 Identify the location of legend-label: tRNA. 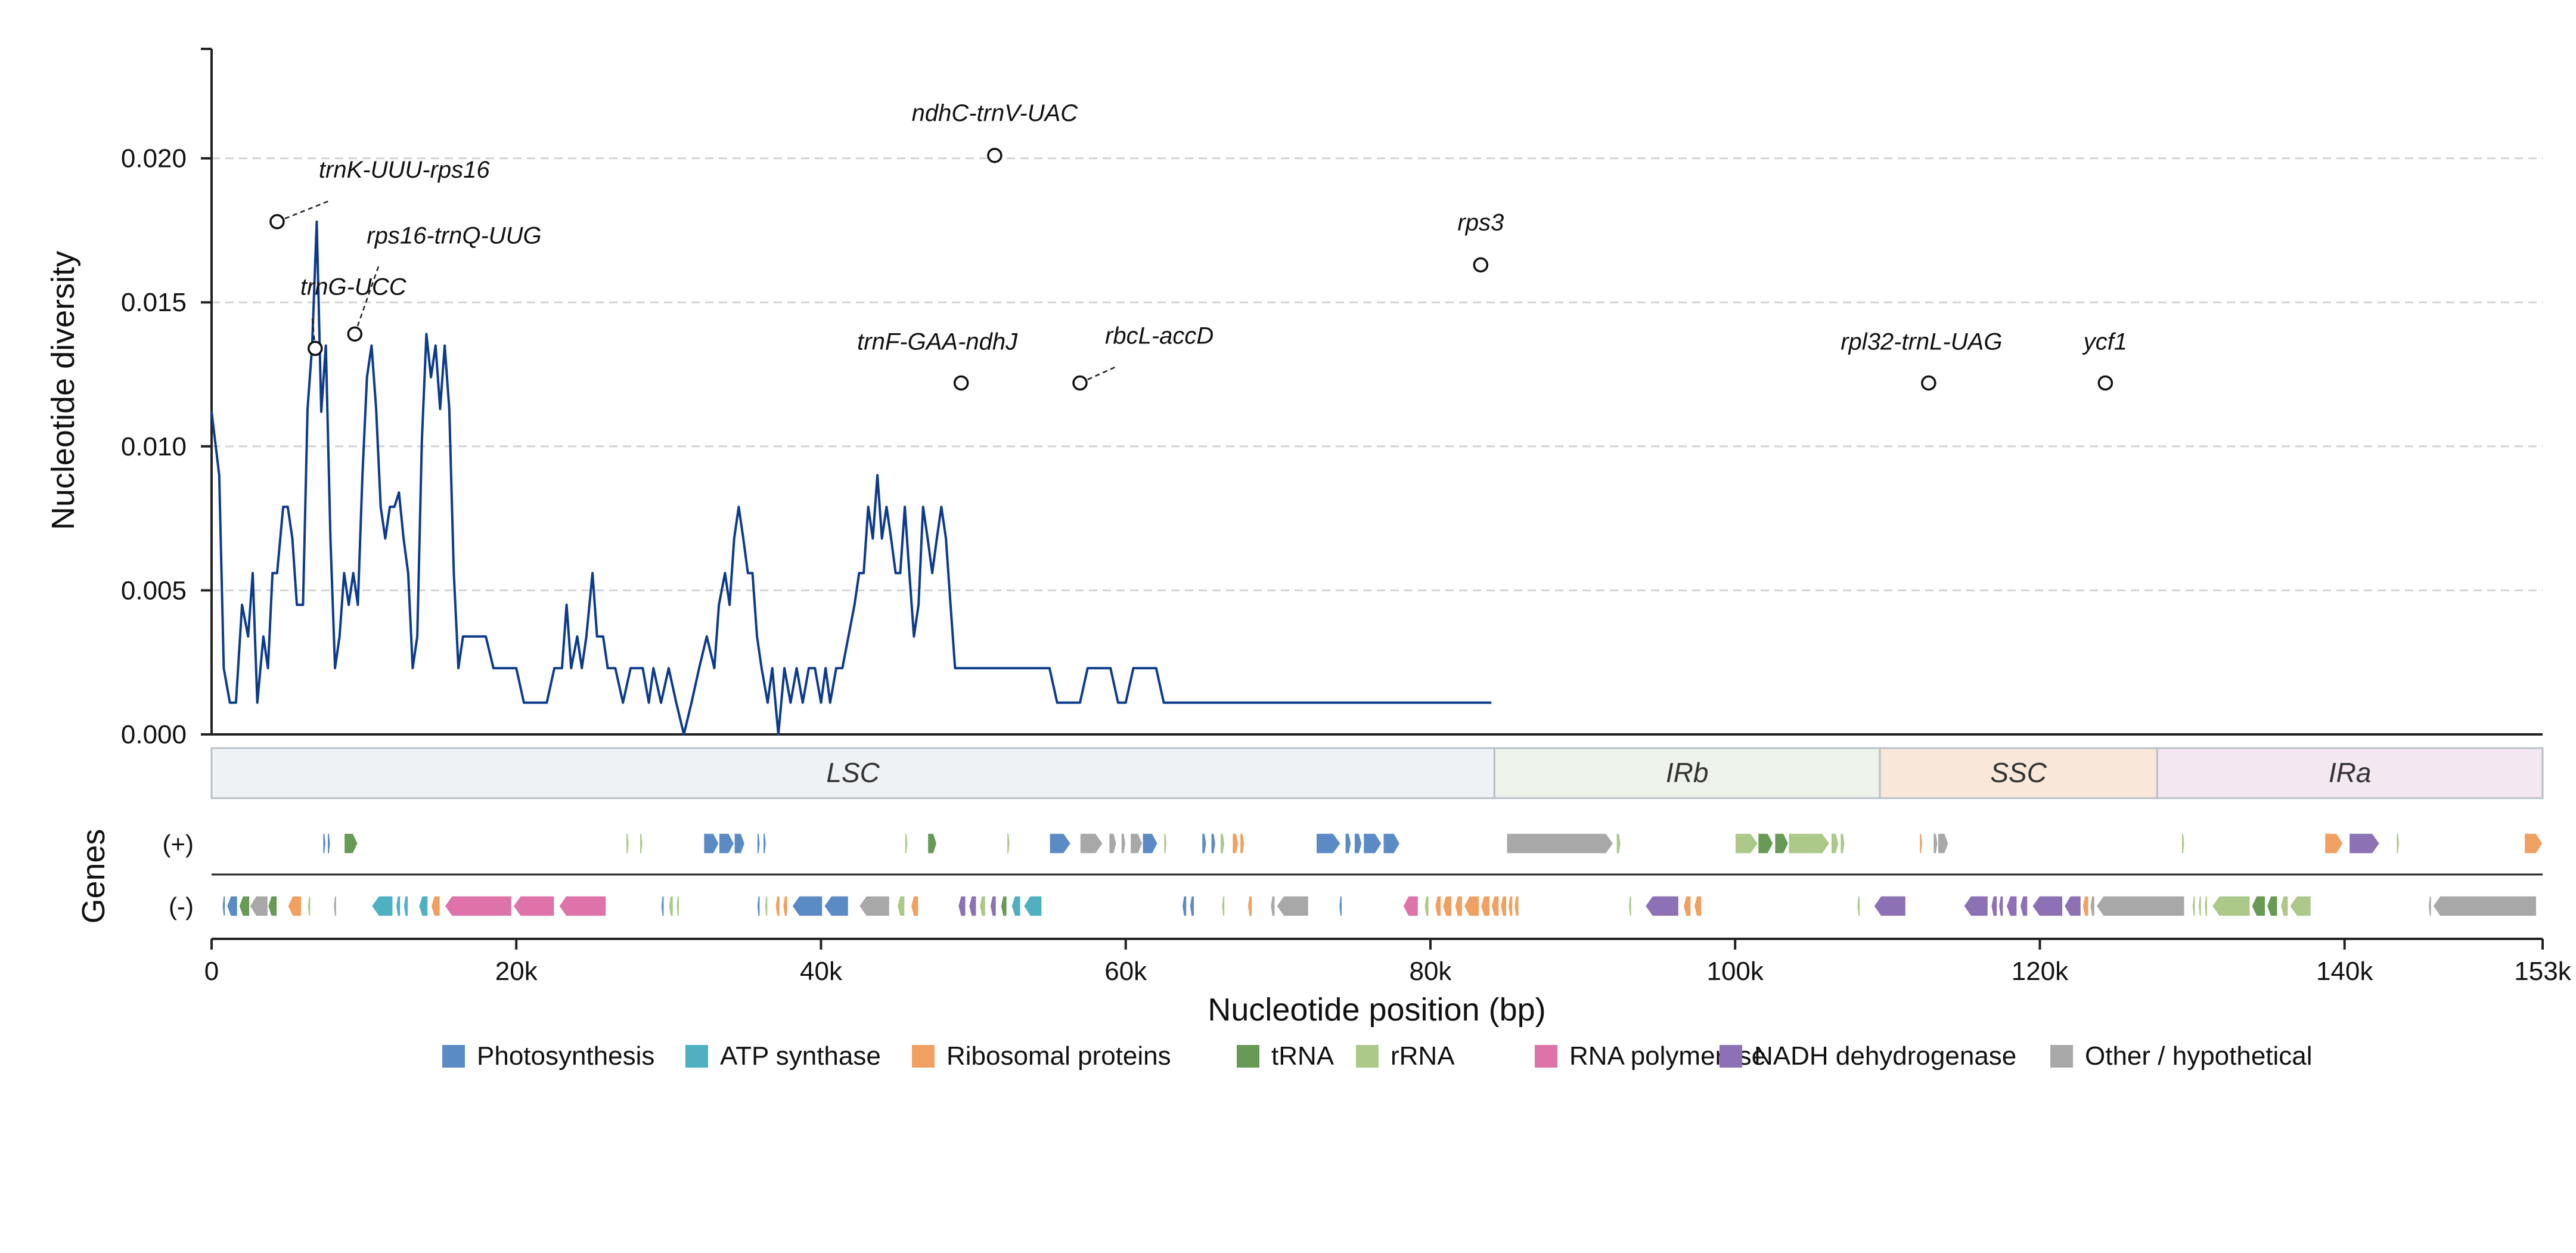
(1303, 1056).